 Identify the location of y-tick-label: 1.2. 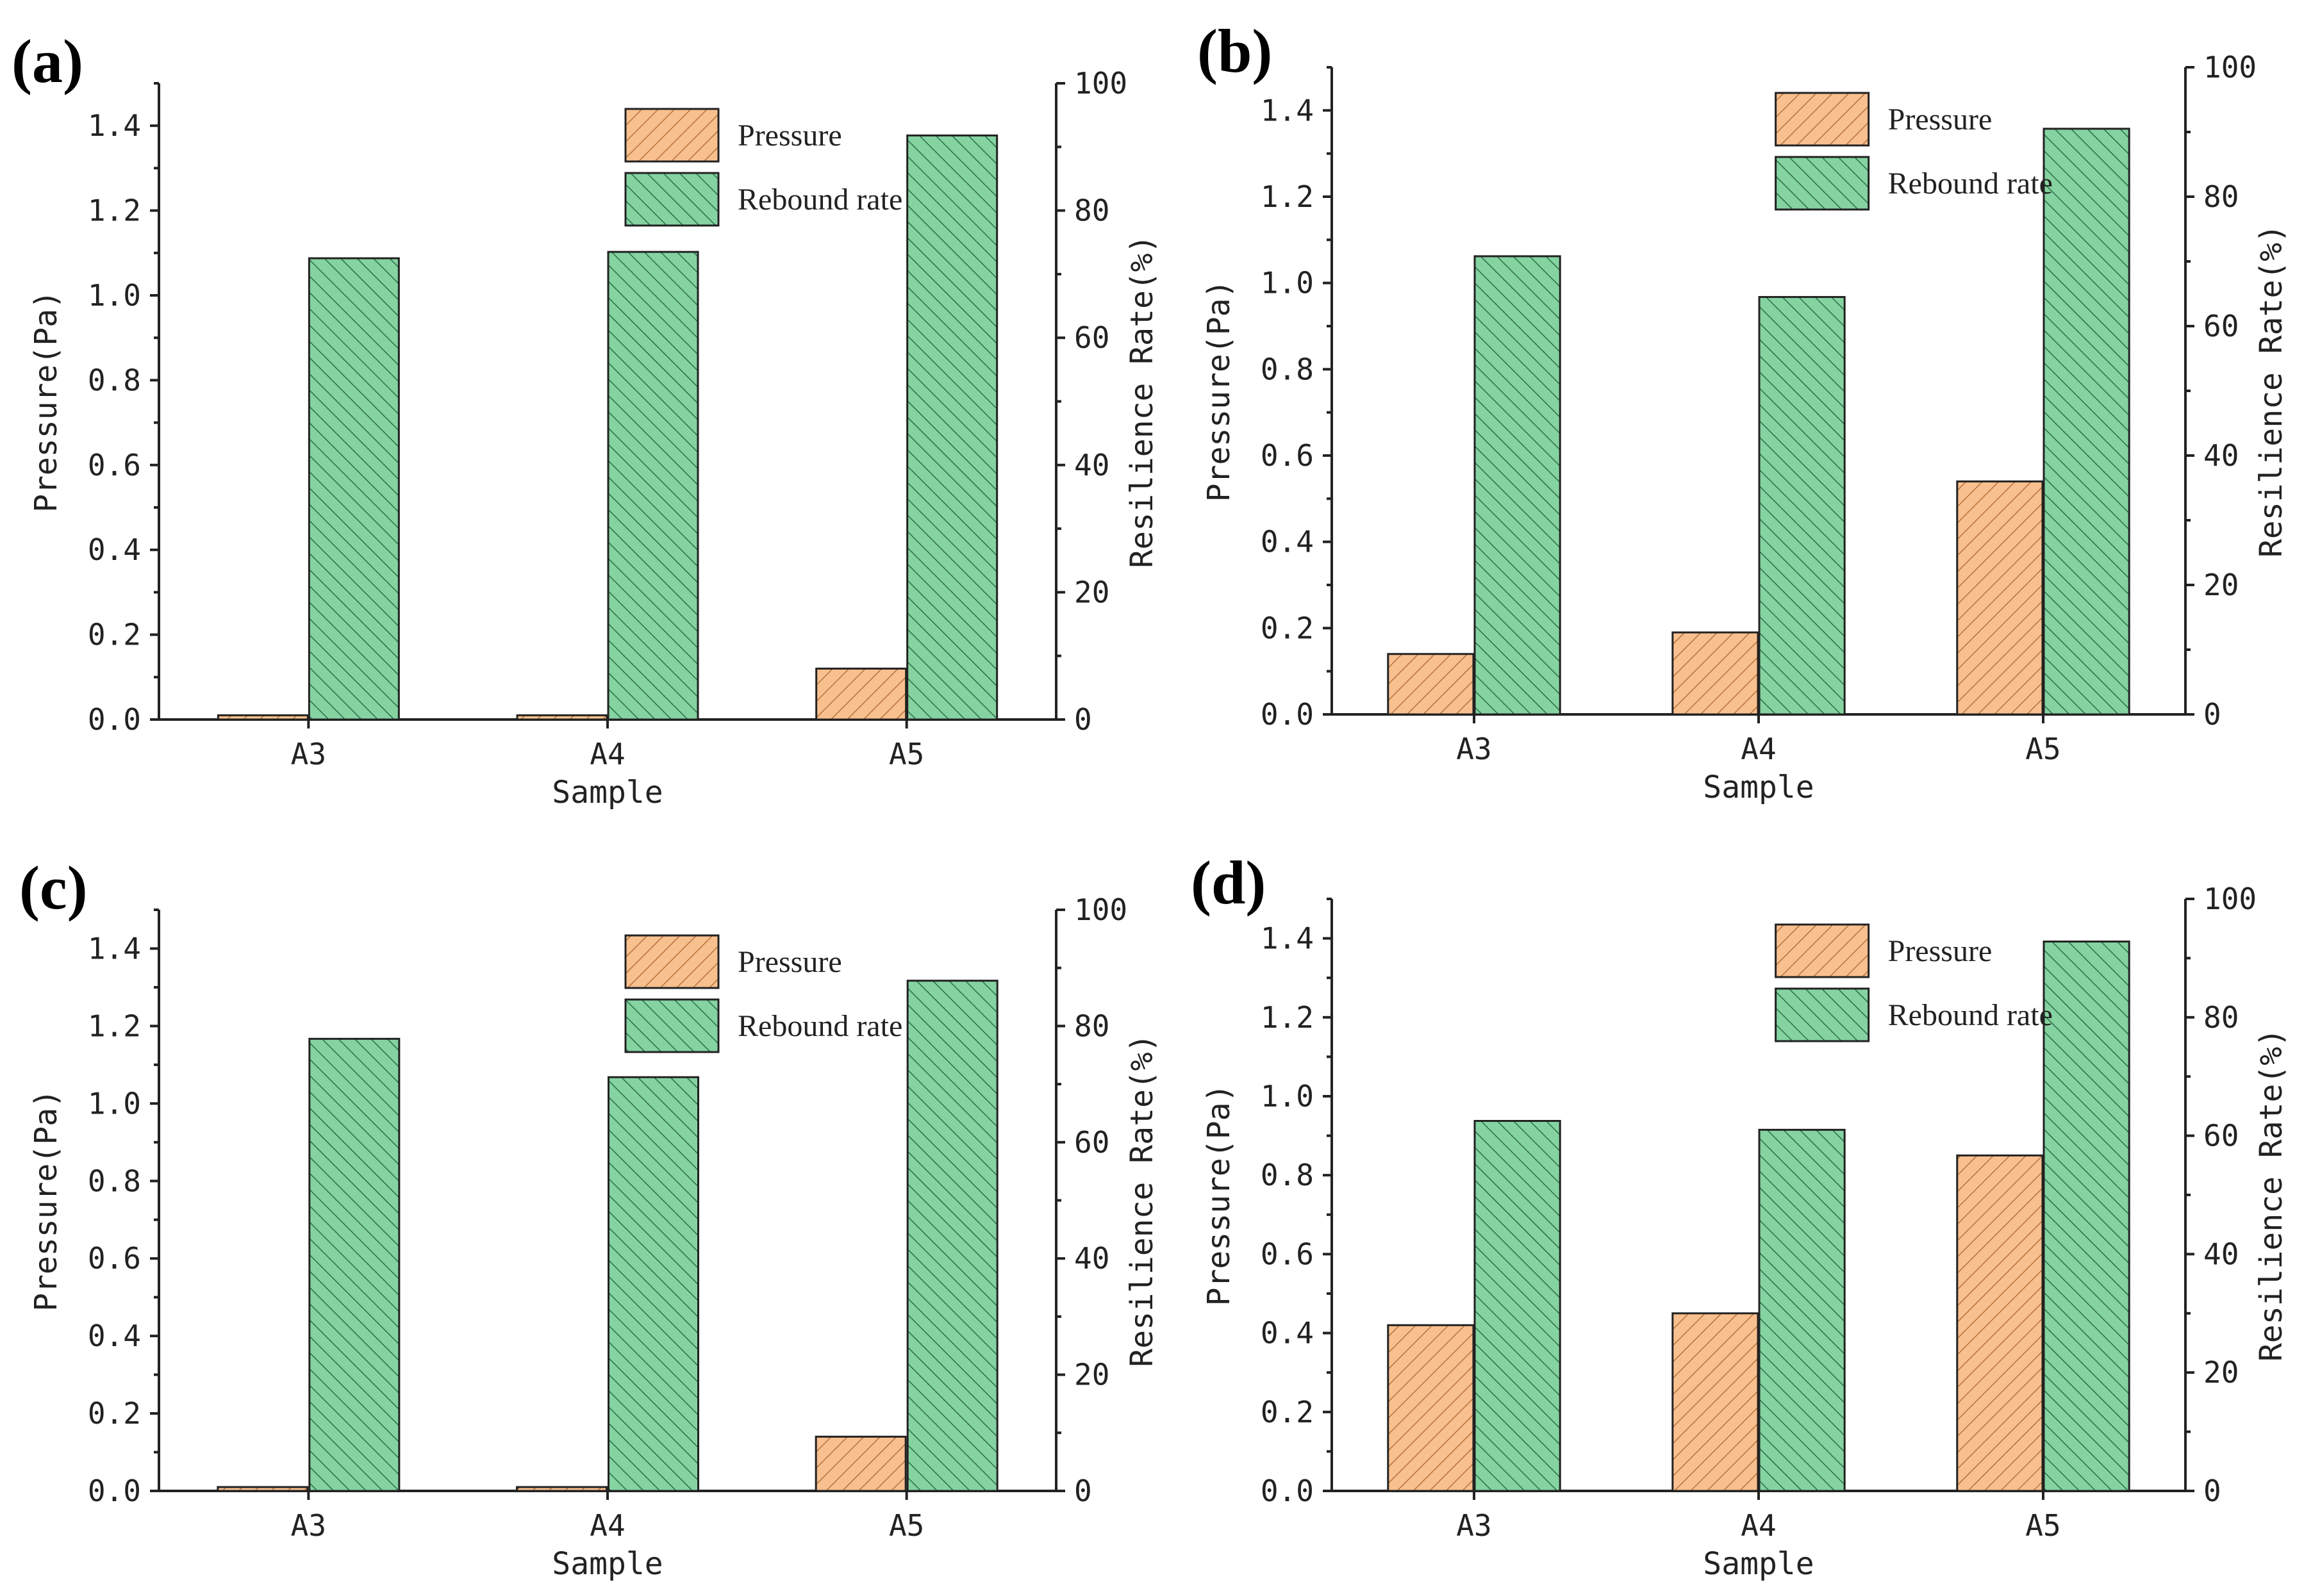
(1287, 196).